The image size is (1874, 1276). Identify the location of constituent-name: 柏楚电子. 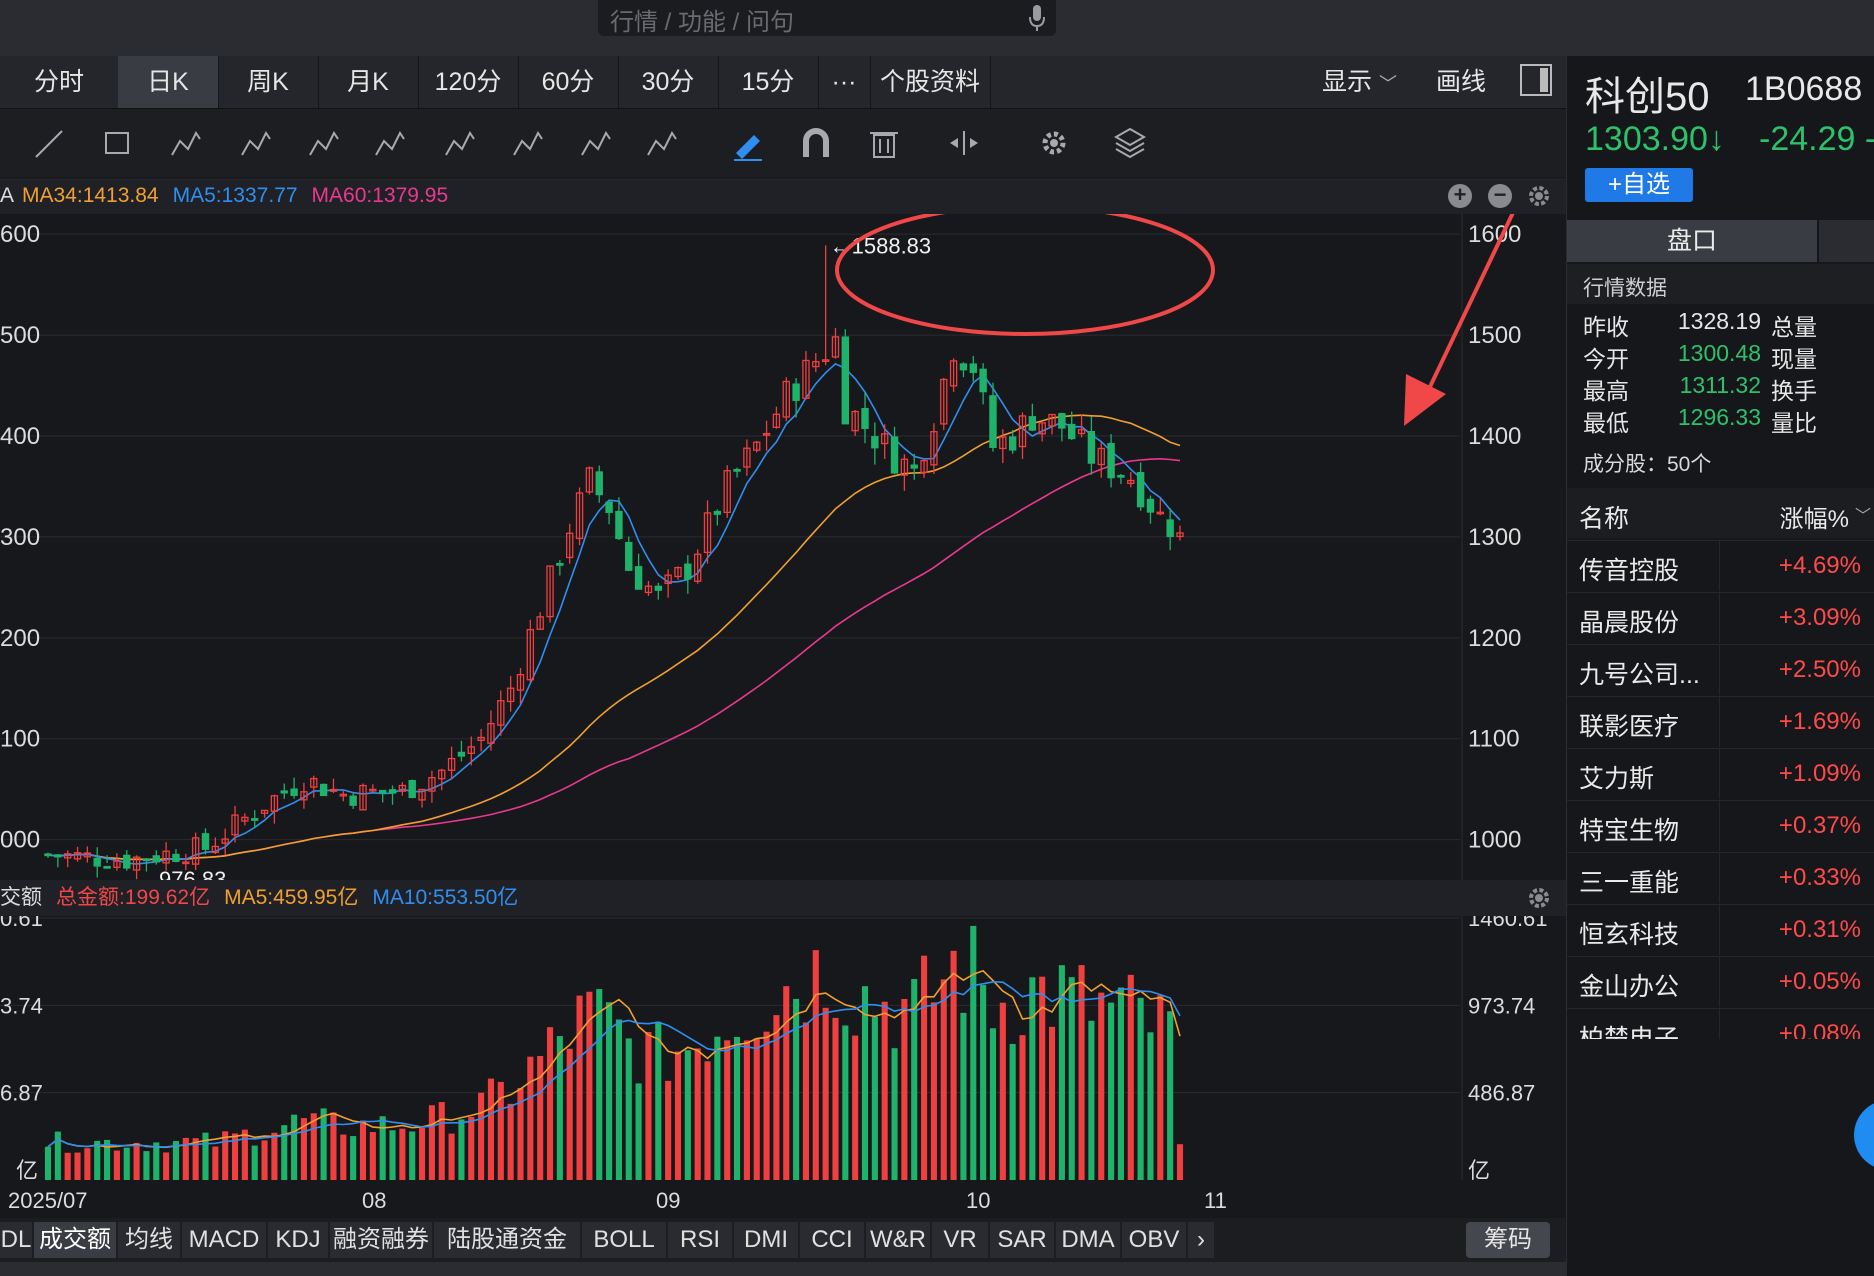
(1629, 1032).